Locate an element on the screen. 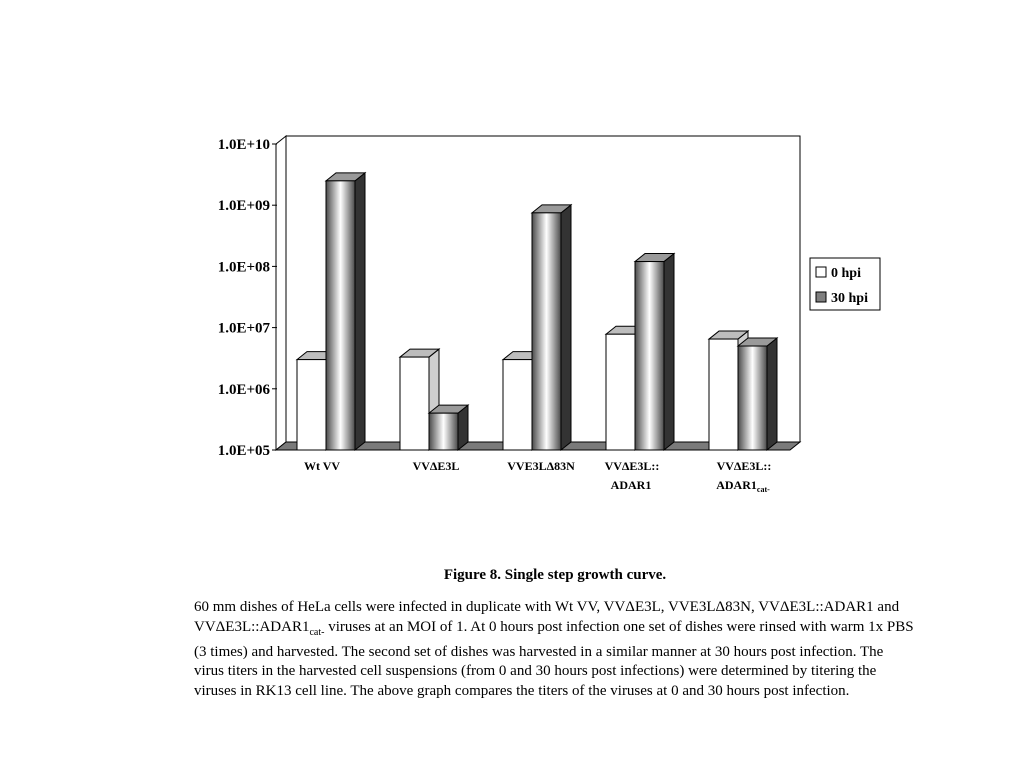  x-category-label: VVE3LΔ83N is located at coordinates (541, 466).